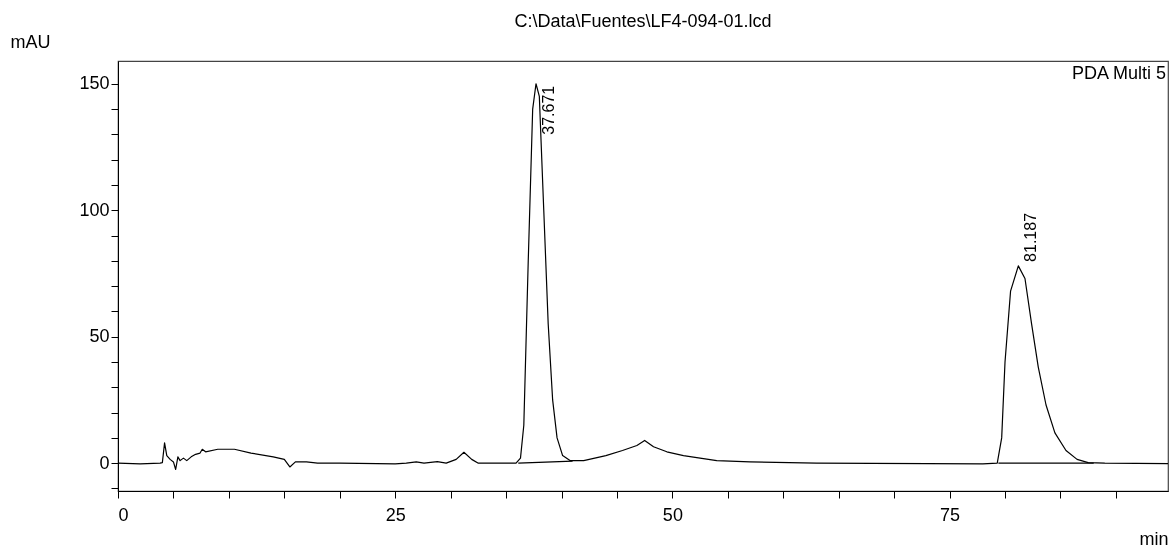  What do you see at coordinates (672, 514) in the screenshot?
I see `x-tick-label: 50` at bounding box center [672, 514].